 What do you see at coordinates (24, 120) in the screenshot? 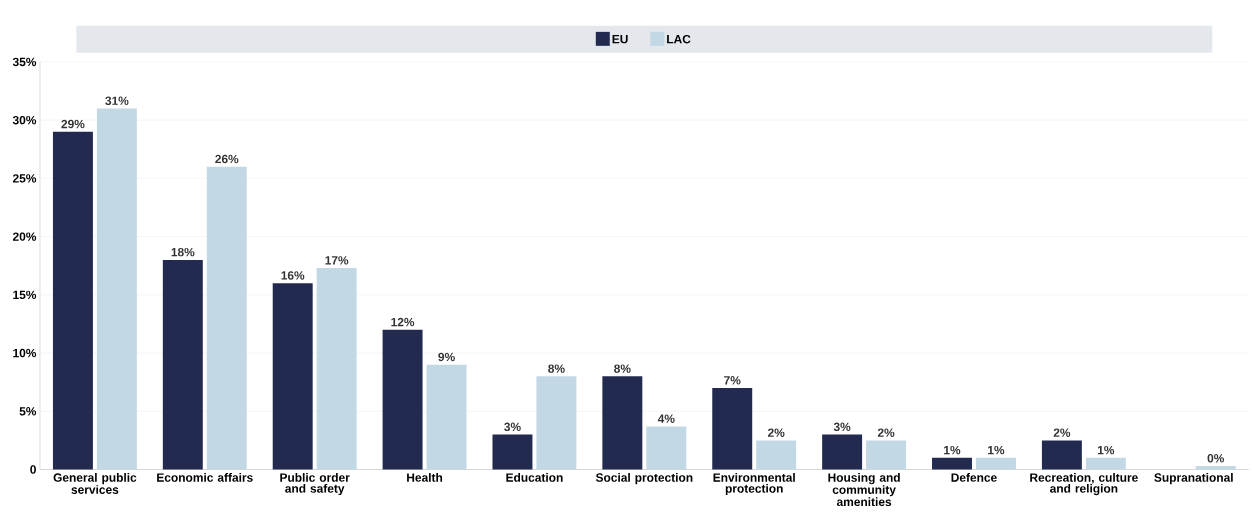
I see `y-tick-label: 30%` at bounding box center [24, 120].